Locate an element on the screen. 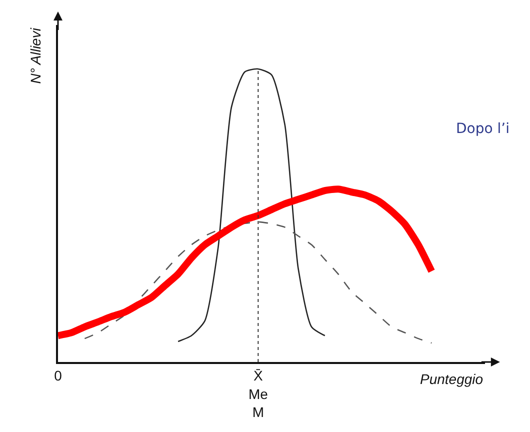 The image size is (530, 432). y-axis-title: N° Allievi is located at coordinates (36, 55).